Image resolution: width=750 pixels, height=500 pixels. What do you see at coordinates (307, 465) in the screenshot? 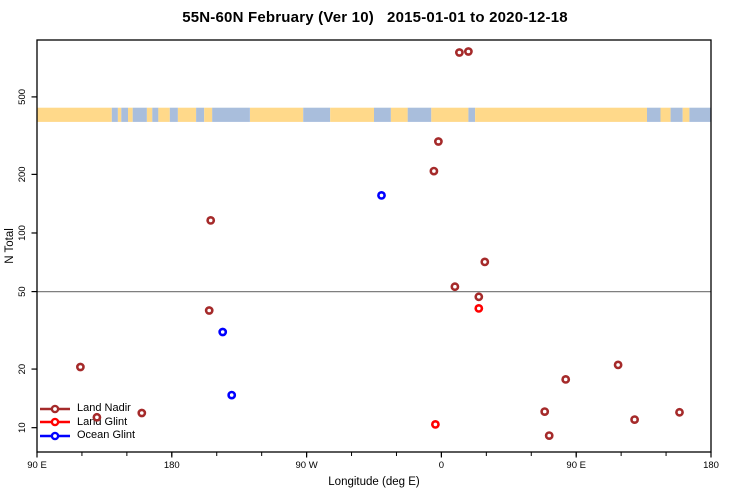
I see `x-tick-label: 90 W` at bounding box center [307, 465].